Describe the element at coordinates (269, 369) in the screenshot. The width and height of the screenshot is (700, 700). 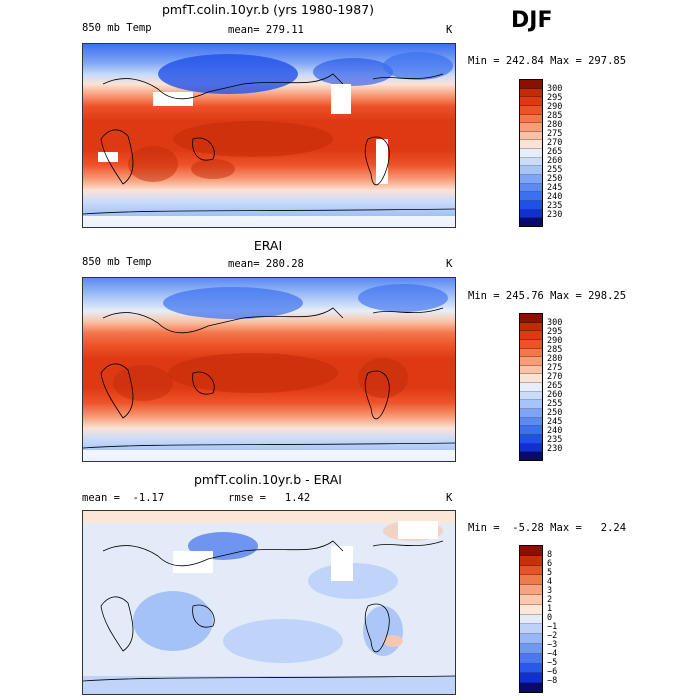
I see `panel-2-map` at that location.